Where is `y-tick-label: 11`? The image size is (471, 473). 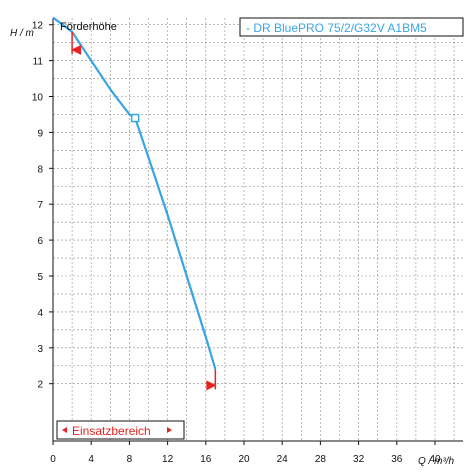 y-tick-label: 11 is located at coordinates (38, 62).